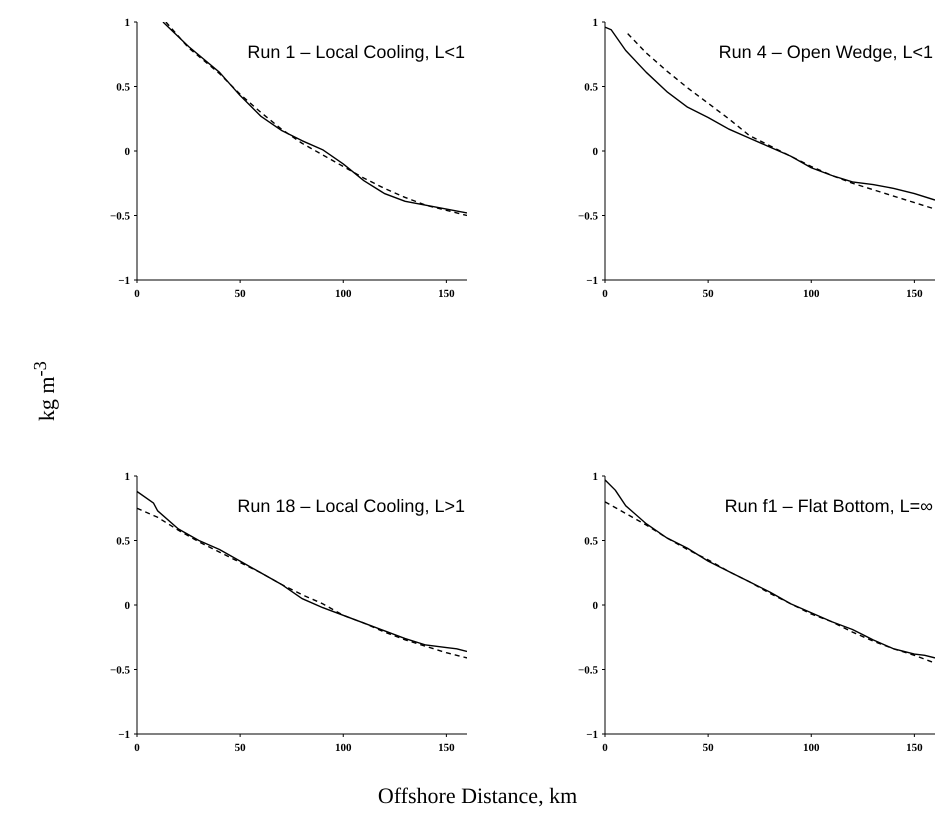 The image size is (947, 820). I want to click on text: Run 18 – Local Cooling, L>1, so click(351, 506).